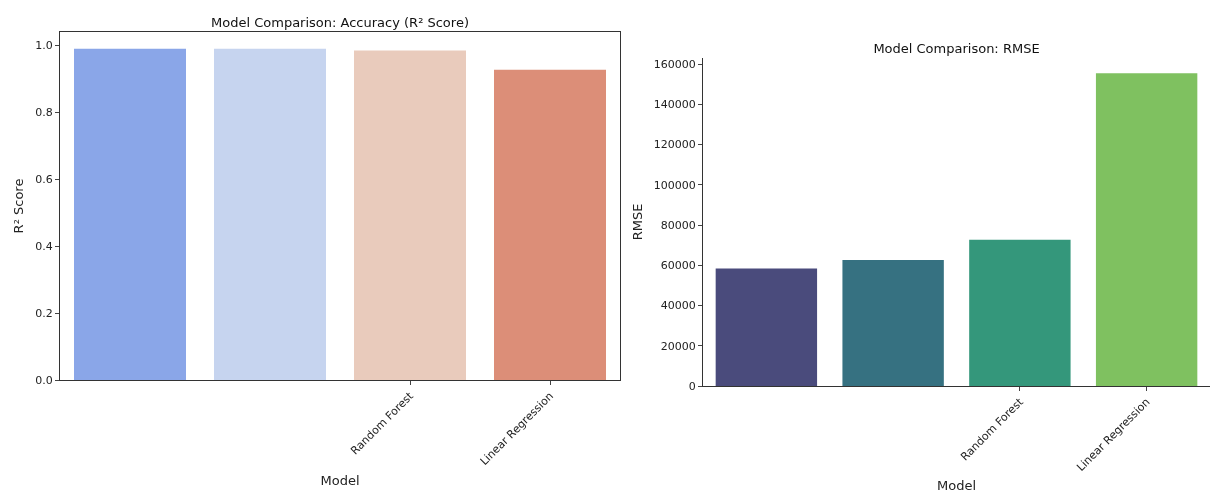  What do you see at coordinates (44, 113) in the screenshot?
I see `y-tick-label: 0.8` at bounding box center [44, 113].